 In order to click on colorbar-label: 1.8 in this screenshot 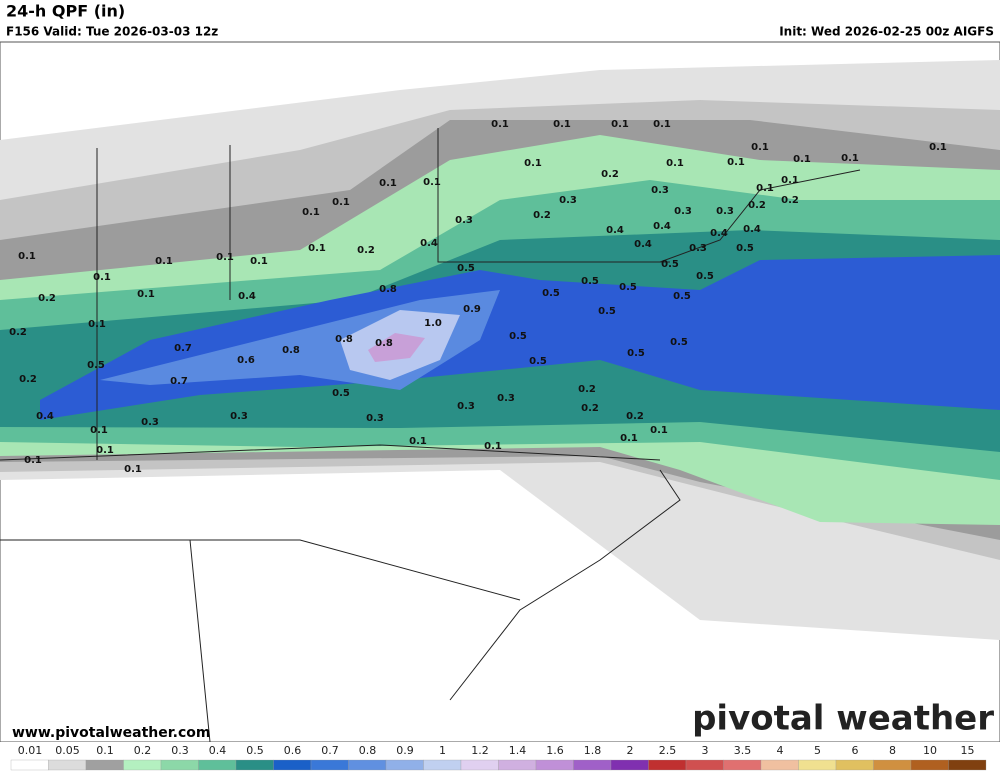, I will do `click(593, 750)`.